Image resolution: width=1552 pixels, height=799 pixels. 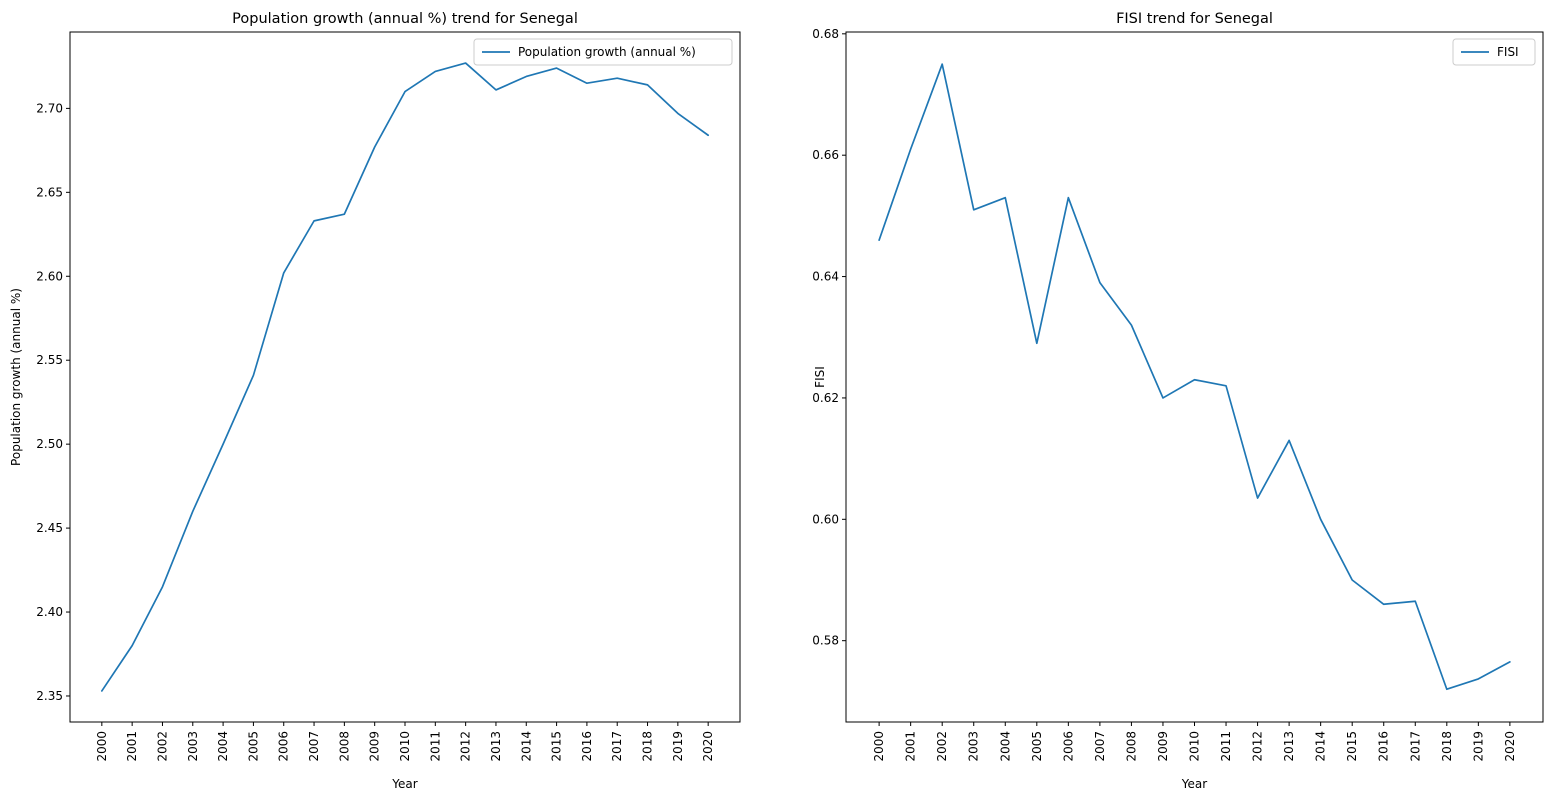 I want to click on y-tick-label: 2.70, so click(x=49, y=108).